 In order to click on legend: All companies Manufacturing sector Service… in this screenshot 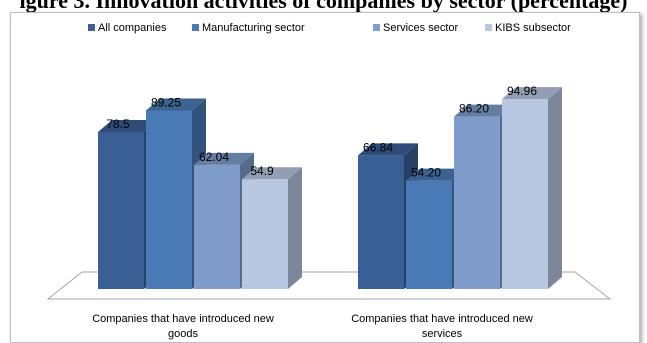, I will do `click(329, 28)`.